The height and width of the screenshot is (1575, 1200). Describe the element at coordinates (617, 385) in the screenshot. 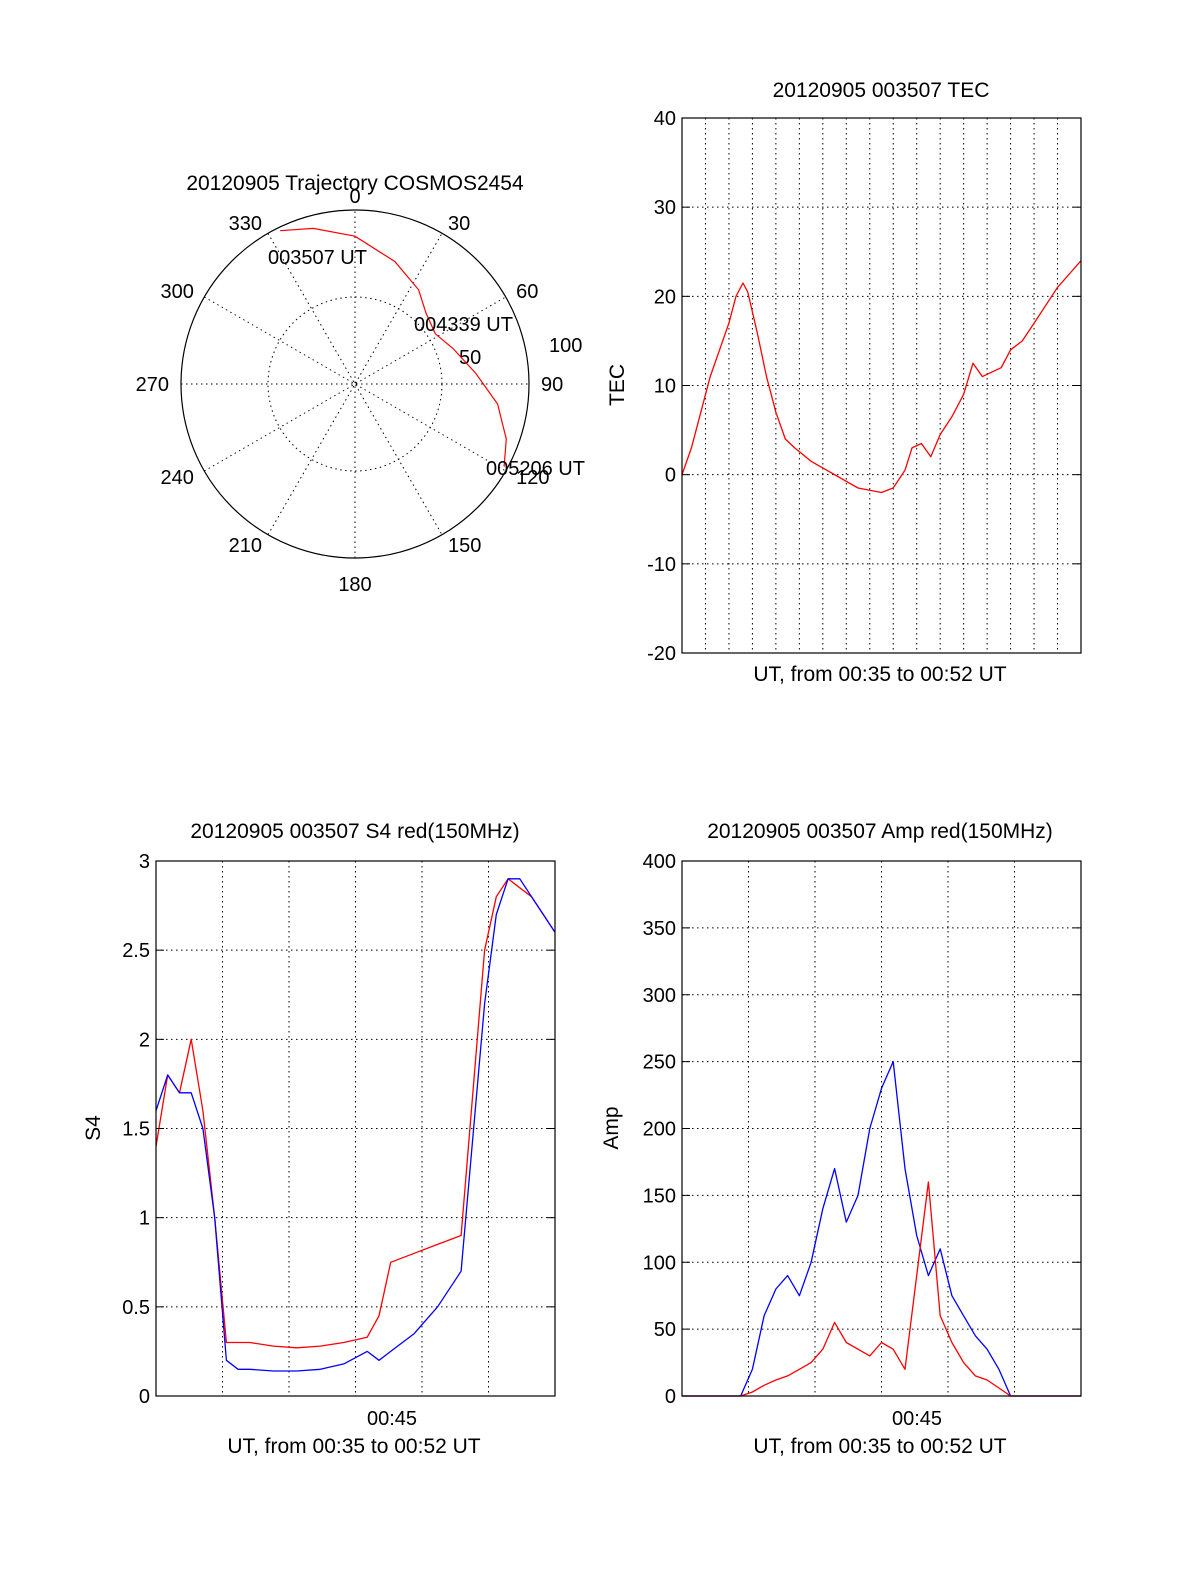

I see `tec-ylabel: TEC` at that location.